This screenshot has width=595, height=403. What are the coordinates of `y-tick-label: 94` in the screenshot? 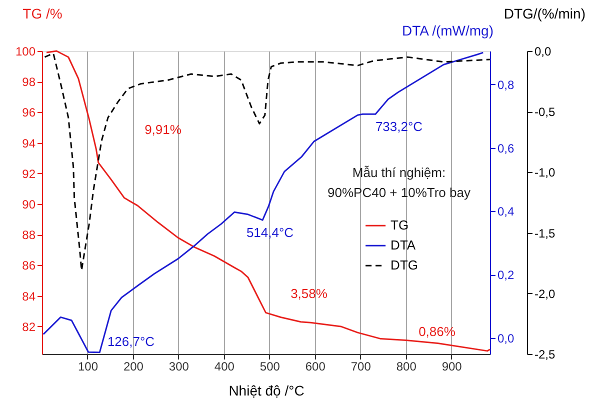 It's located at (29, 143).